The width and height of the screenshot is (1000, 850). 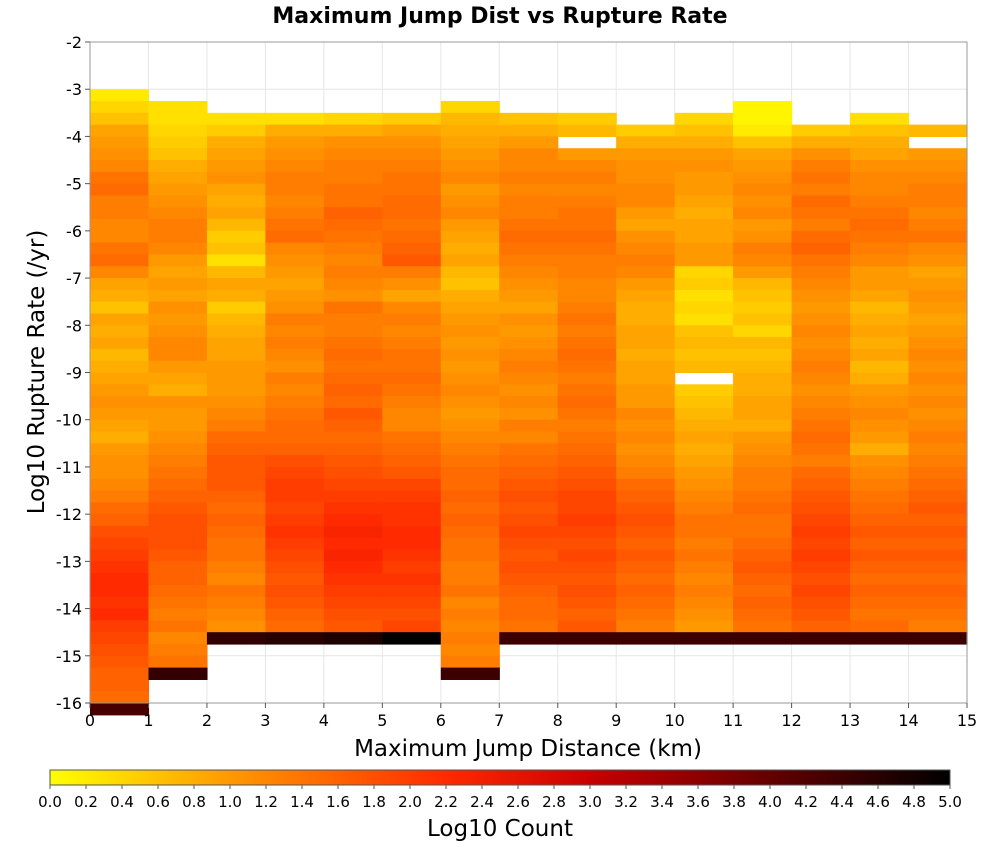 I want to click on colorbar-tick-label-8: 1.6, so click(x=338, y=802).